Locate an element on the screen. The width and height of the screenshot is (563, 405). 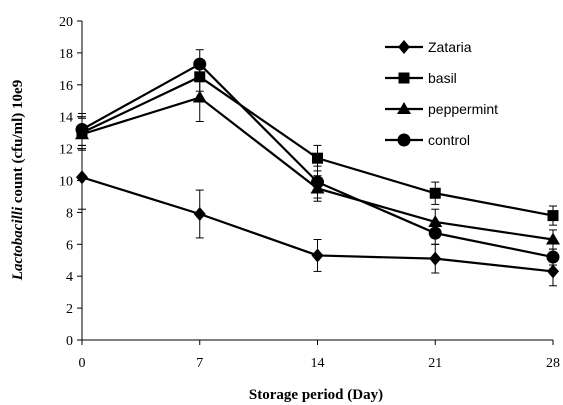
legend-item-basil: basil is located at coordinates (421, 78).